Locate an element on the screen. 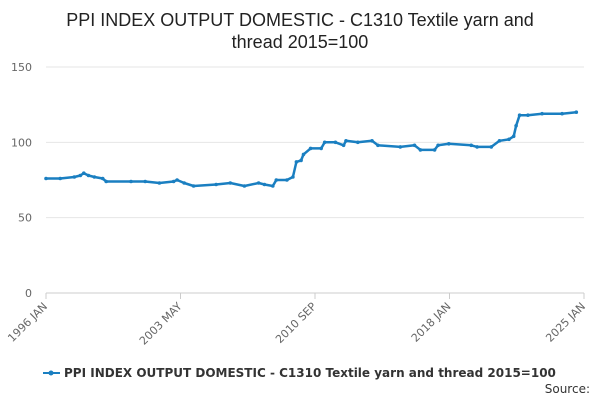 The width and height of the screenshot is (600, 400). x-tick-label: 2010 SEP is located at coordinates (296, 323).